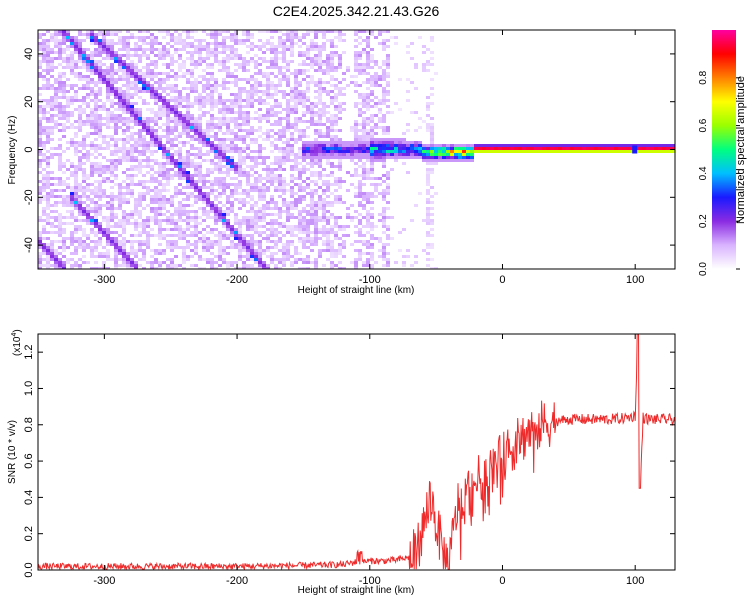 The image size is (750, 605). Describe the element at coordinates (502, 581) in the screenshot. I see `x-tick-label: 0` at that location.